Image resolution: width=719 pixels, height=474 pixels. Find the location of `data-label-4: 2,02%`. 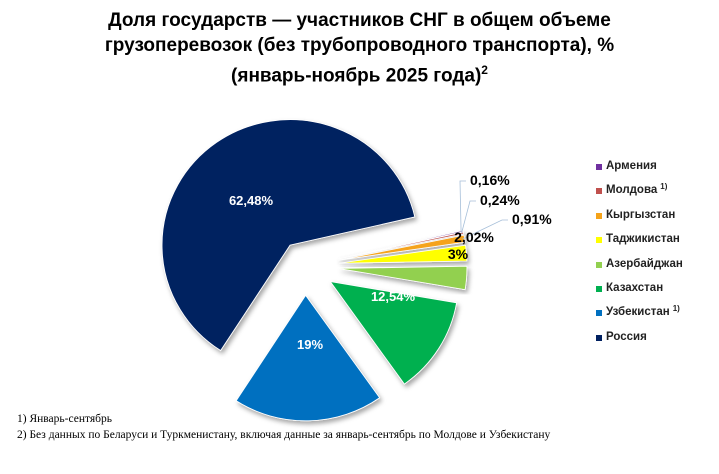

data-label-4: 2,02% is located at coordinates (474, 237).